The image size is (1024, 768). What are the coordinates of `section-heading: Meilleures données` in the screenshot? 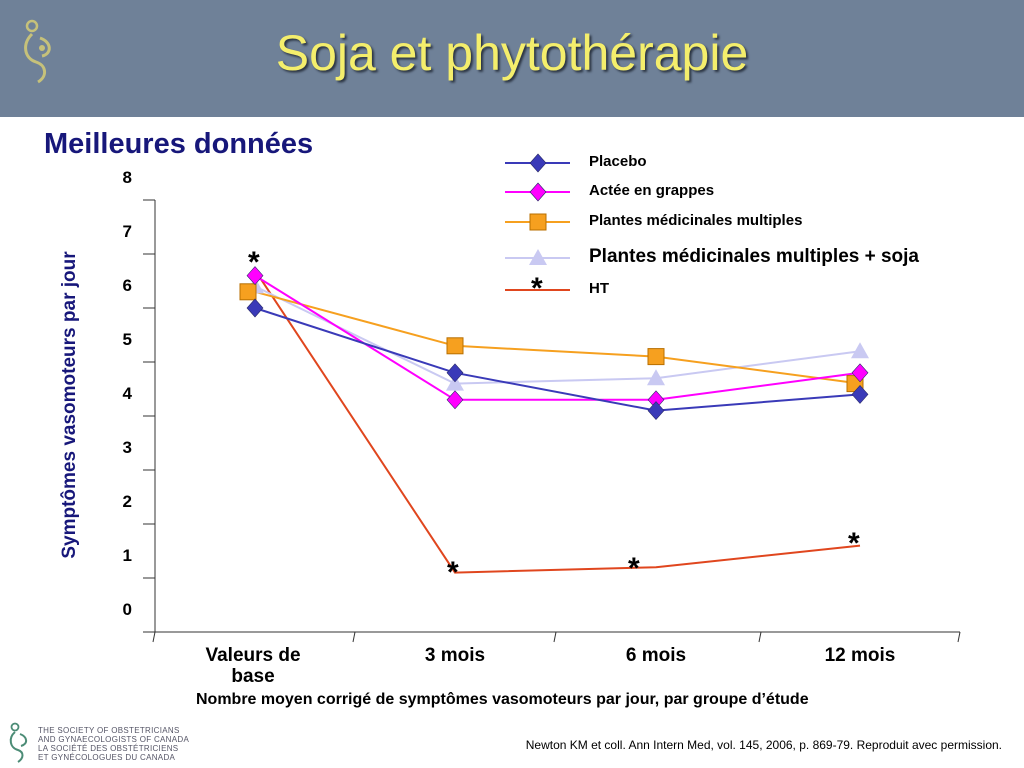 It's located at (179, 144).